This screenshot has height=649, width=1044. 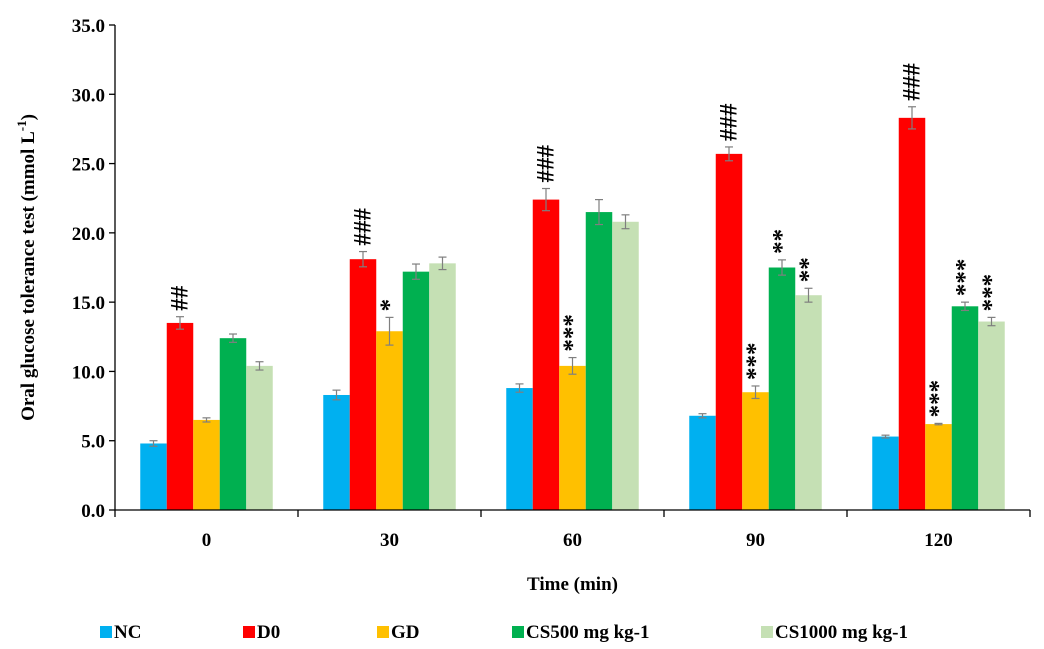 I want to click on x-tick-label: 120, so click(x=938, y=540).